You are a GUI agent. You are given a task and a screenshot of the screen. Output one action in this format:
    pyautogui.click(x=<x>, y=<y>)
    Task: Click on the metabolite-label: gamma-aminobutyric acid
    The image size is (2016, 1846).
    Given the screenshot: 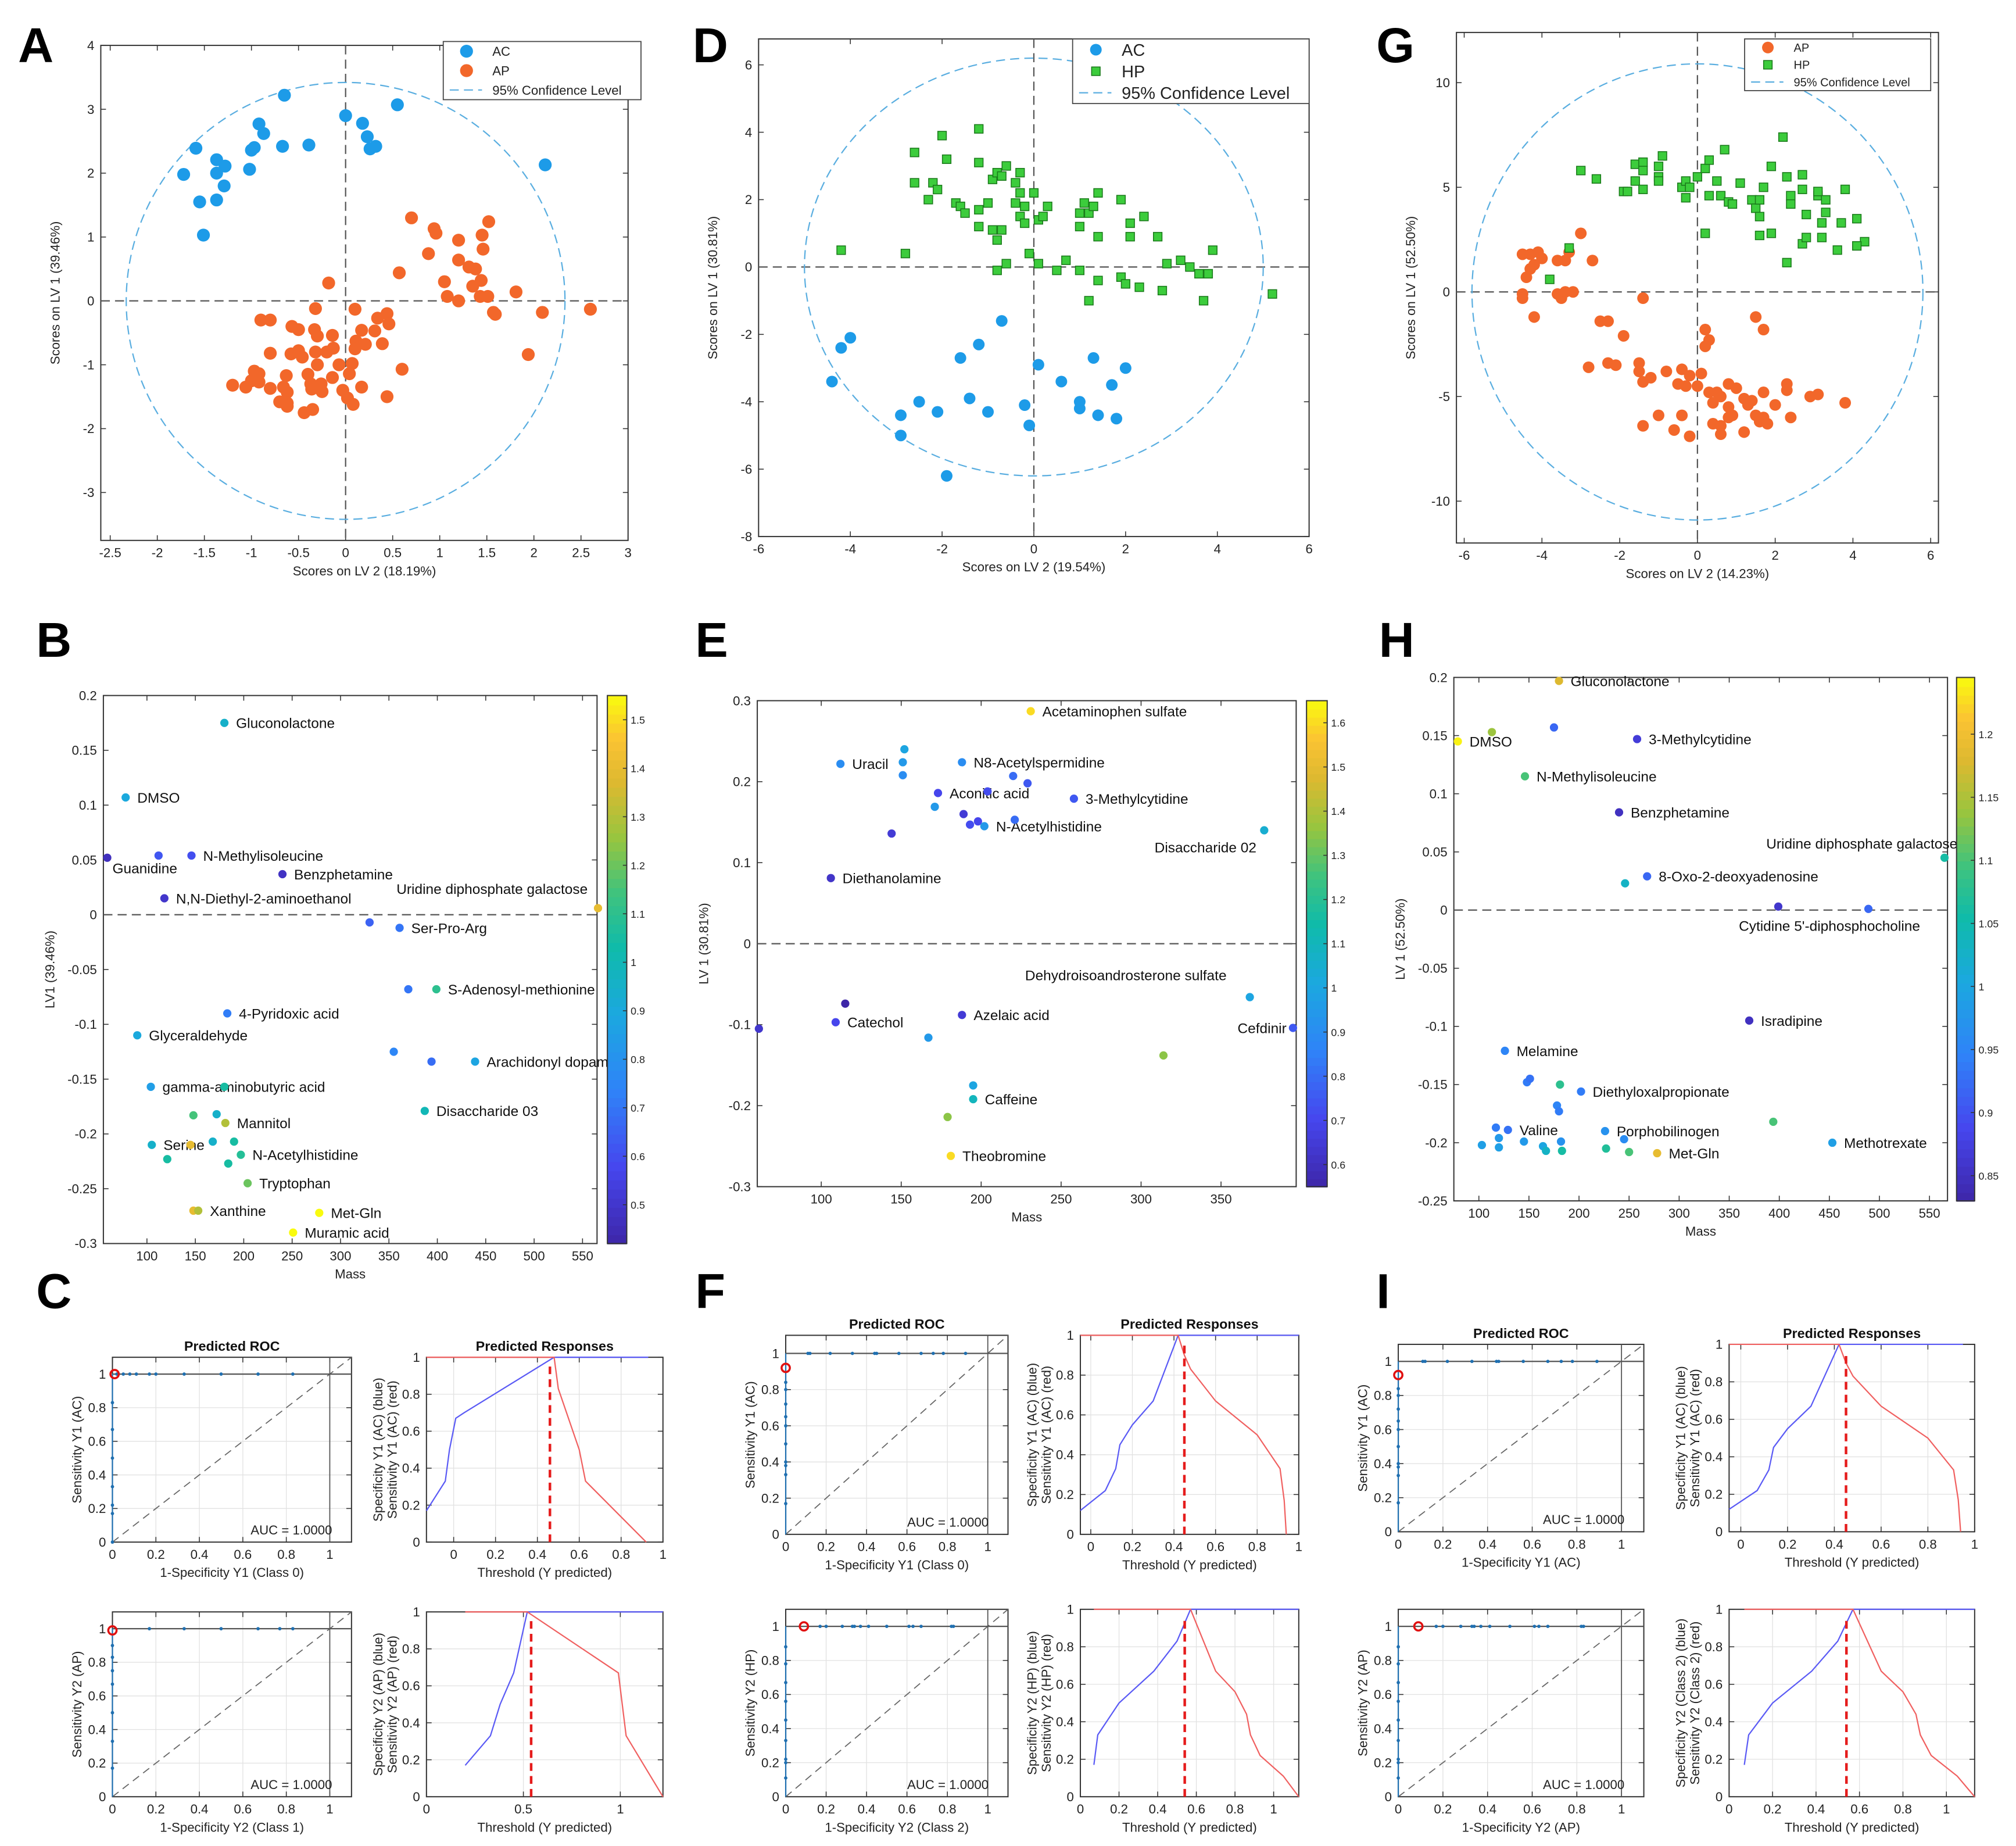 What is the action you would take?
    pyautogui.click(x=244, y=1088)
    